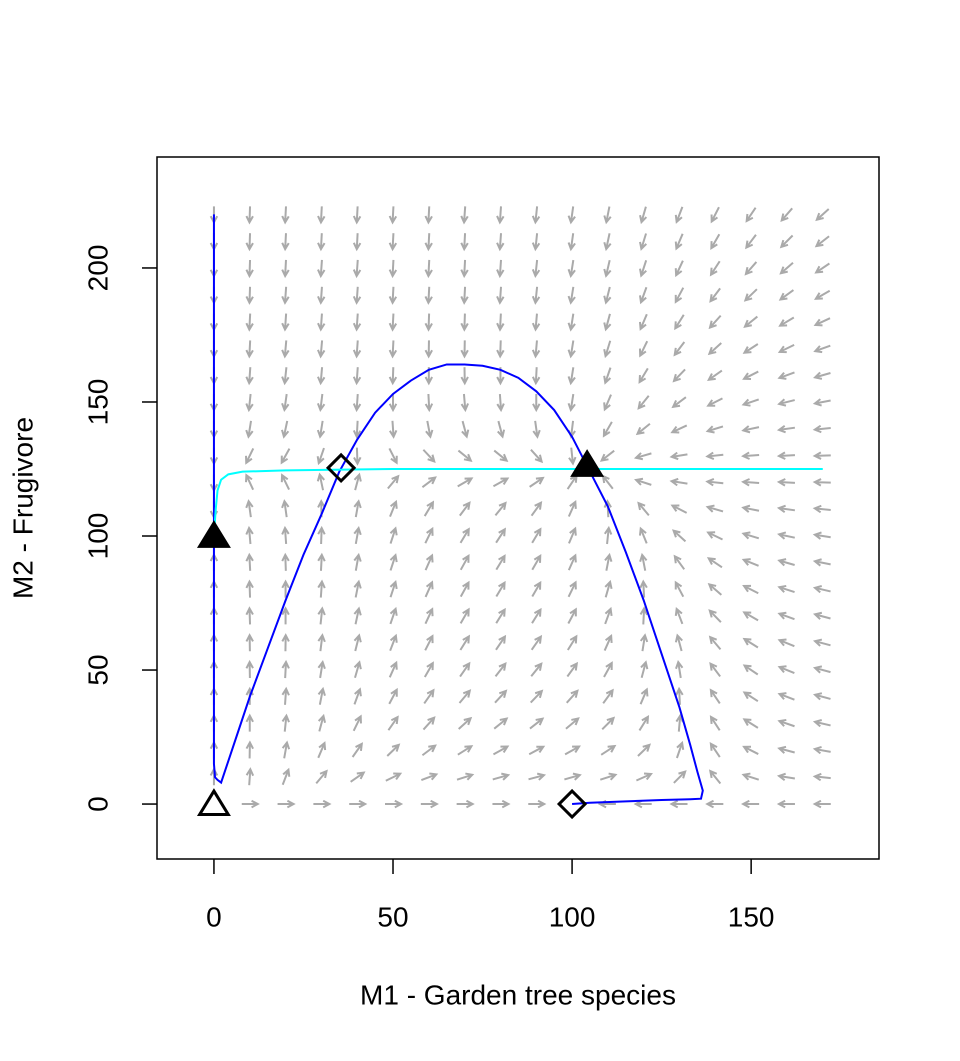 This screenshot has height=1061, width=960. What do you see at coordinates (751, 916) in the screenshot?
I see `x-tick-label: 150` at bounding box center [751, 916].